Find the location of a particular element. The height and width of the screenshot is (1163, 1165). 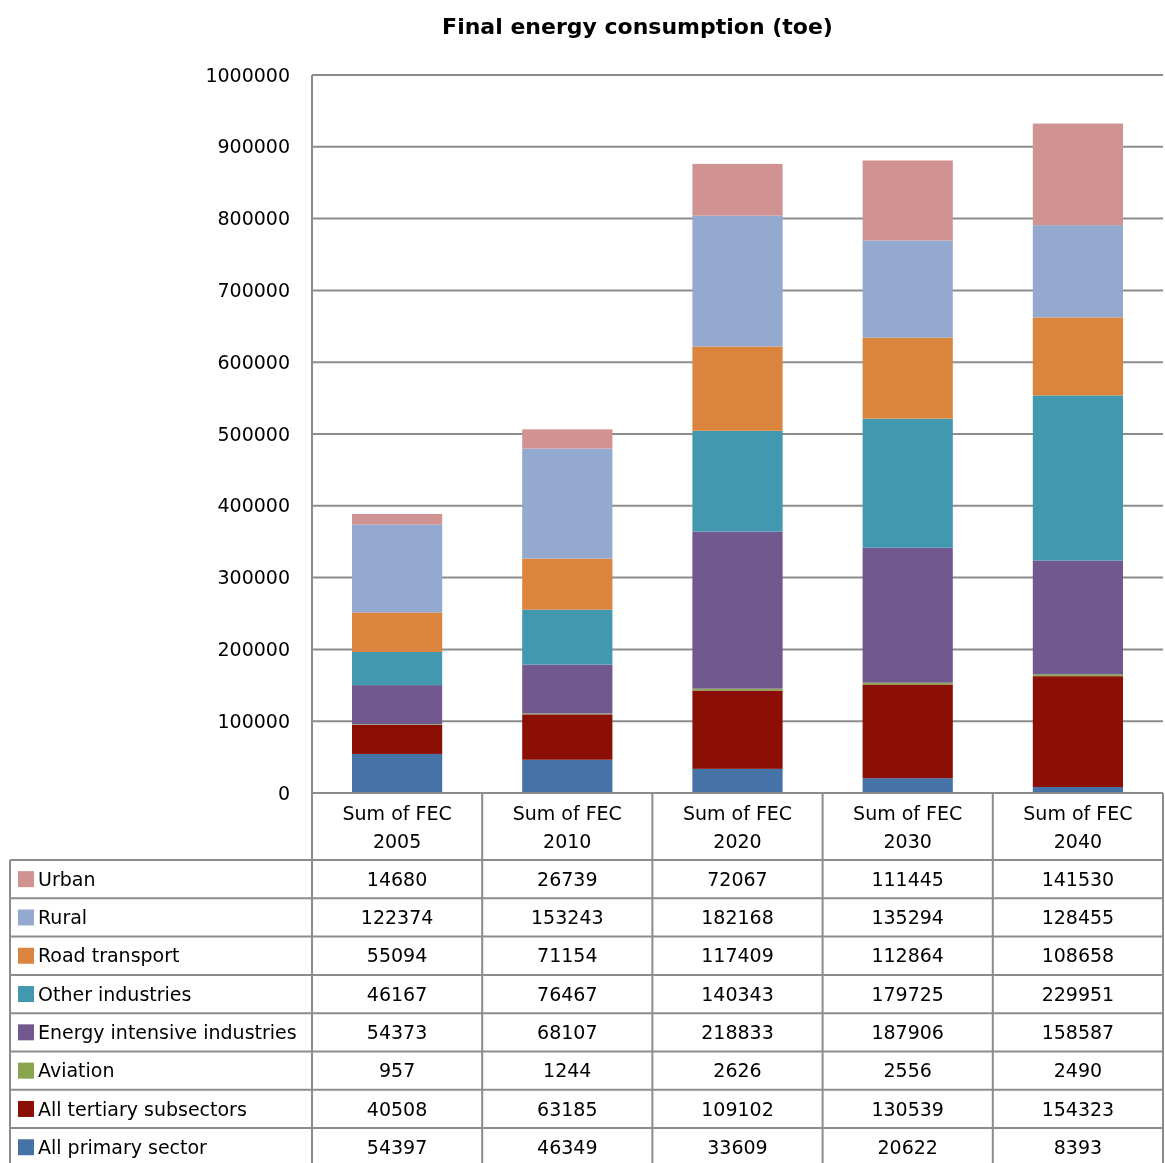

data-label: 109102 is located at coordinates (737, 1108).